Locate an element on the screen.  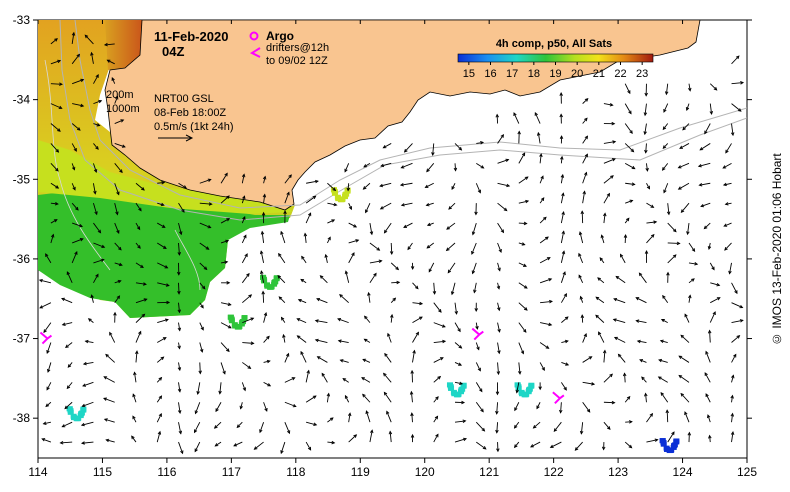
lon-tick-label: 114 is located at coordinates (37, 472).